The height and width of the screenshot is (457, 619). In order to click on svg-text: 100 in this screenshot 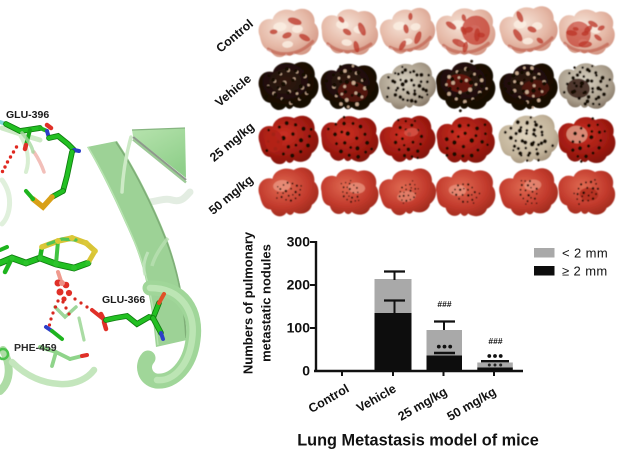, I will do `click(299, 328)`.